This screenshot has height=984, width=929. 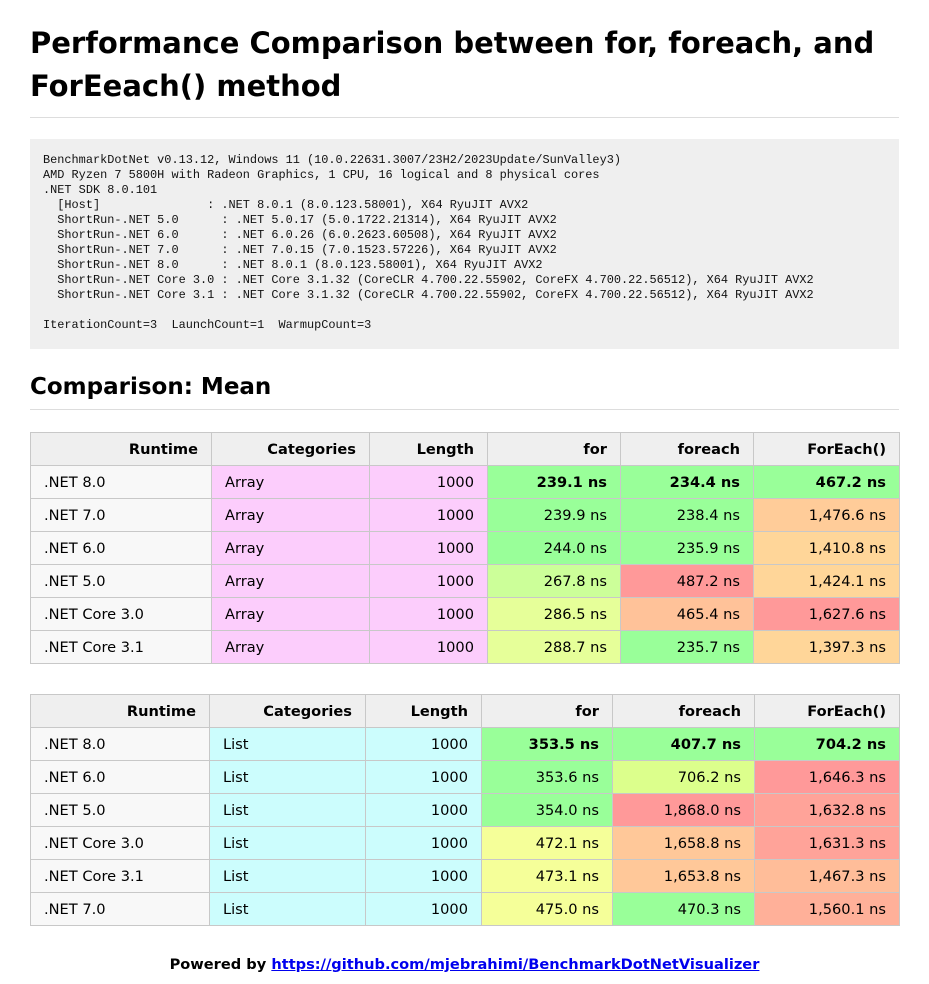 I want to click on foreach-method-mean-cell: 1,476.6 ns, so click(x=826, y=515).